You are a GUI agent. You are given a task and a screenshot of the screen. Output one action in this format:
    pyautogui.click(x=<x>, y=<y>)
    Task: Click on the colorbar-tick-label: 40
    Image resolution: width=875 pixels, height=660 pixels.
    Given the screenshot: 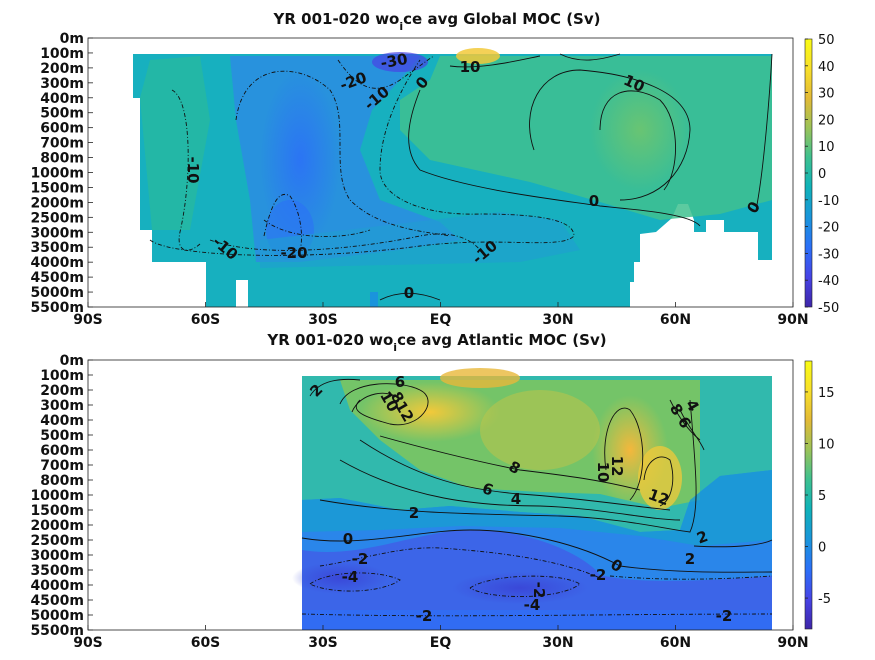 What is the action you would take?
    pyautogui.click(x=826, y=67)
    